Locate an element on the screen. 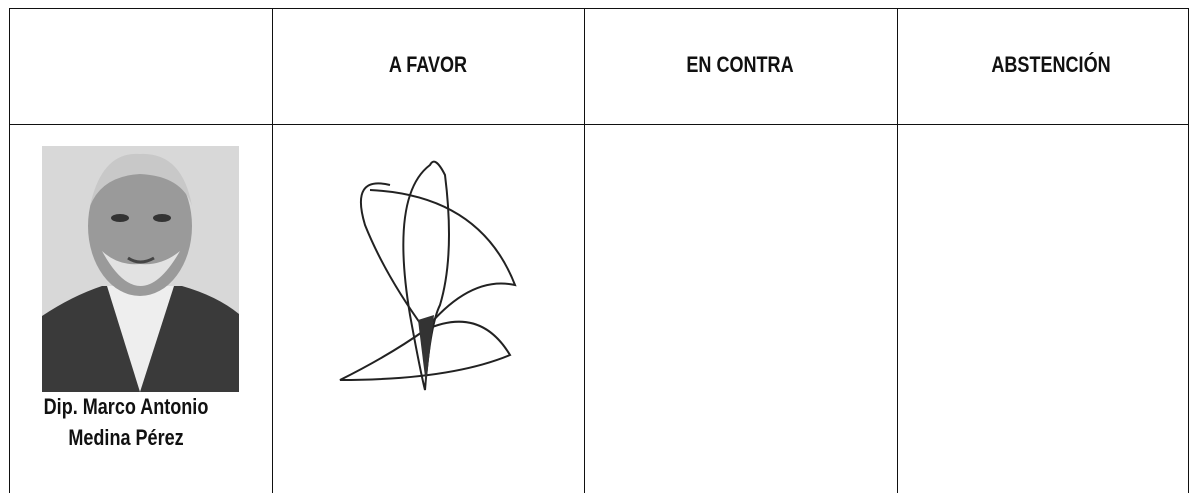  portrait-photo is located at coordinates (140, 269).